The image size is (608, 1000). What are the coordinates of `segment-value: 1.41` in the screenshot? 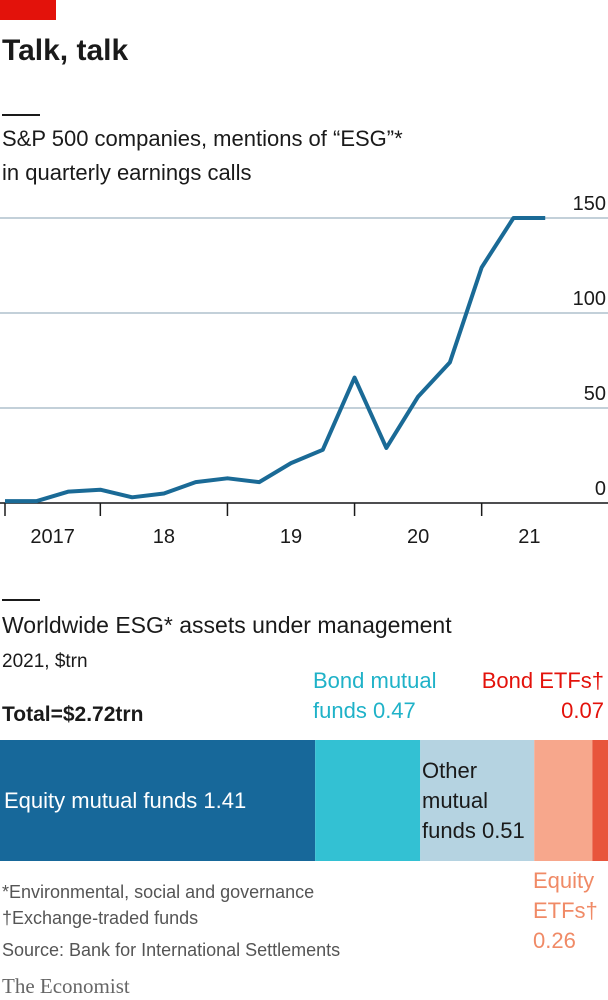 It's located at (225, 800).